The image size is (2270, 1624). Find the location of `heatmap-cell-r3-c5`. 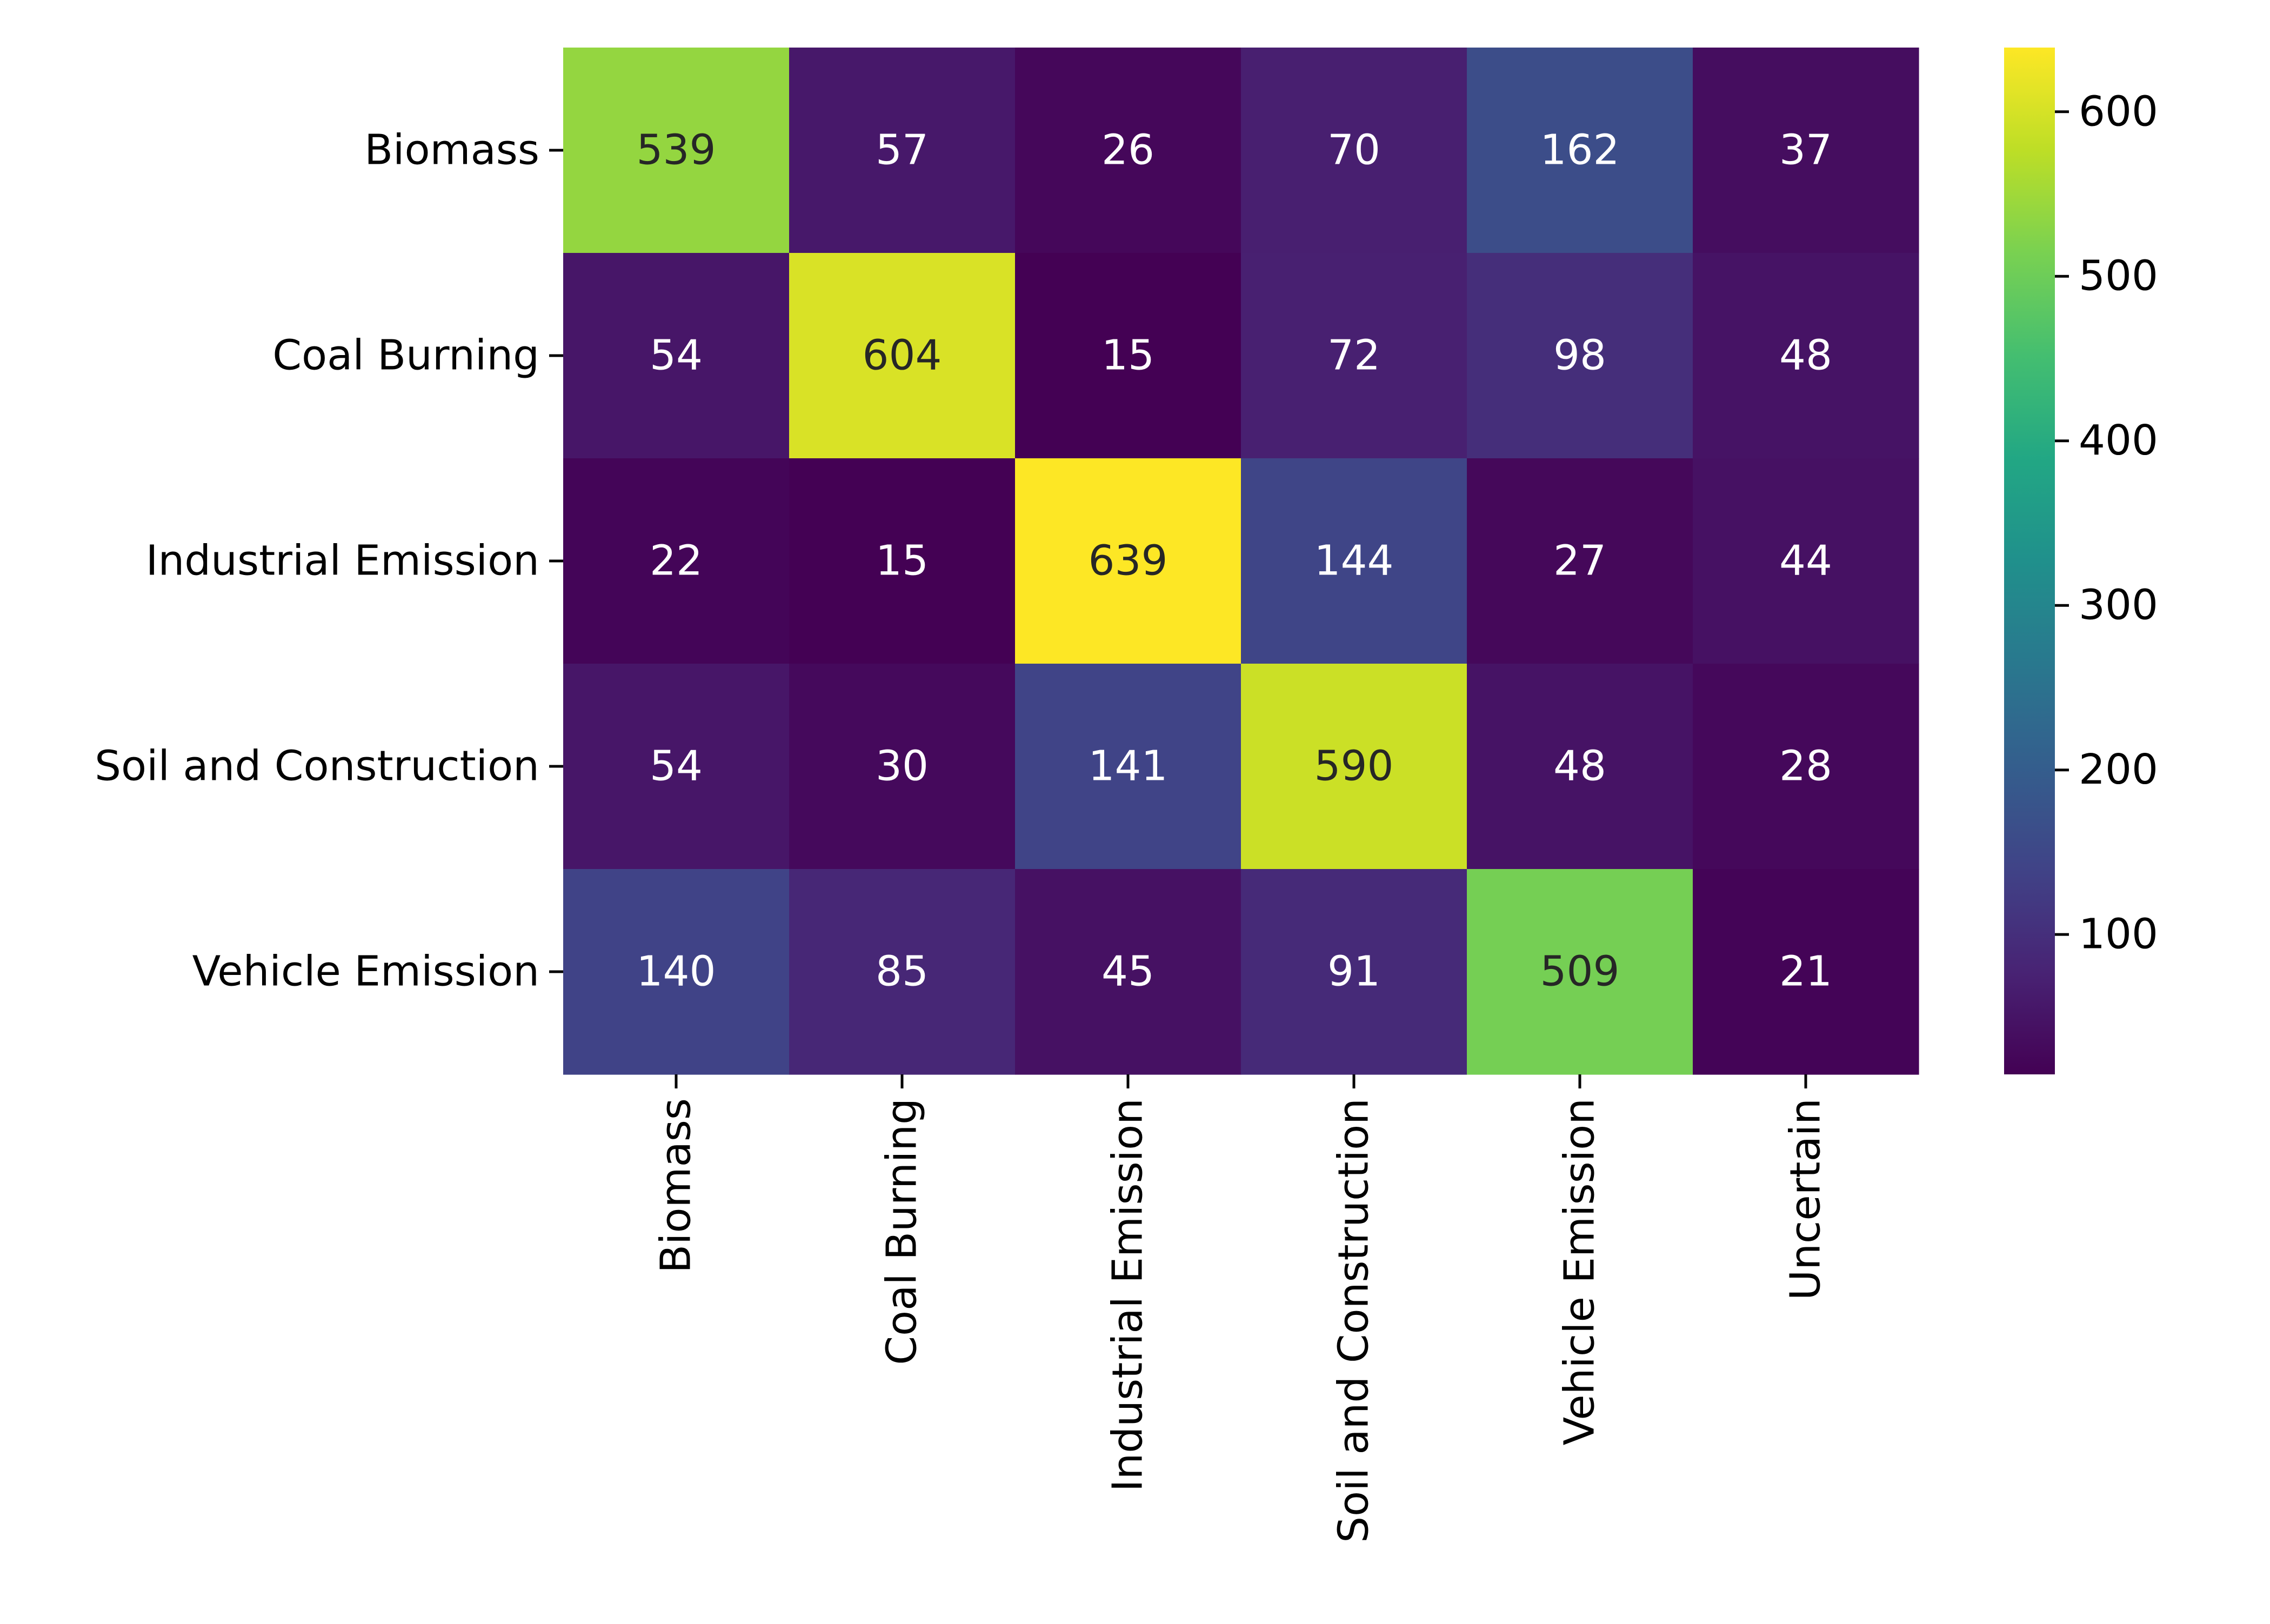

heatmap-cell-r3-c5 is located at coordinates (1806, 767).